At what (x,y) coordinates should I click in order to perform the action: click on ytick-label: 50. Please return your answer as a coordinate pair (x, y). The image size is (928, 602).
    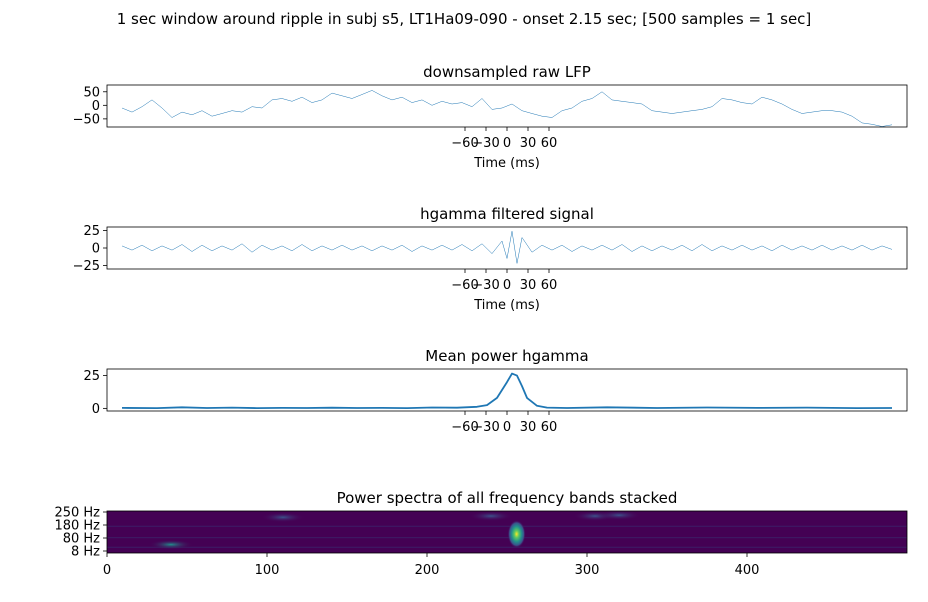
    Looking at the image, I should click on (91, 92).